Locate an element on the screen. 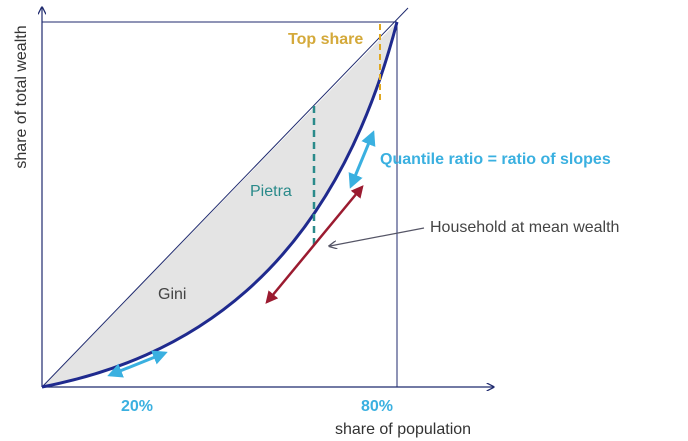 The height and width of the screenshot is (441, 688). x-mark: 80% is located at coordinates (377, 406).